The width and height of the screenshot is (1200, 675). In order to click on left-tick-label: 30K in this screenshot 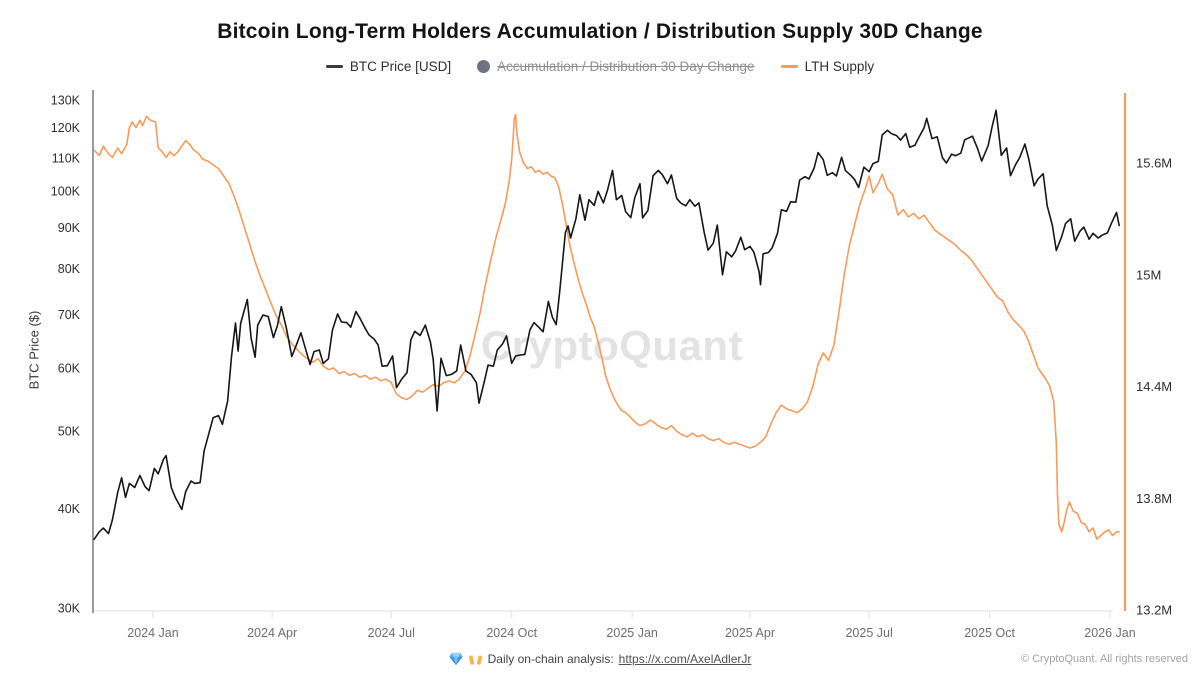, I will do `click(69, 609)`.